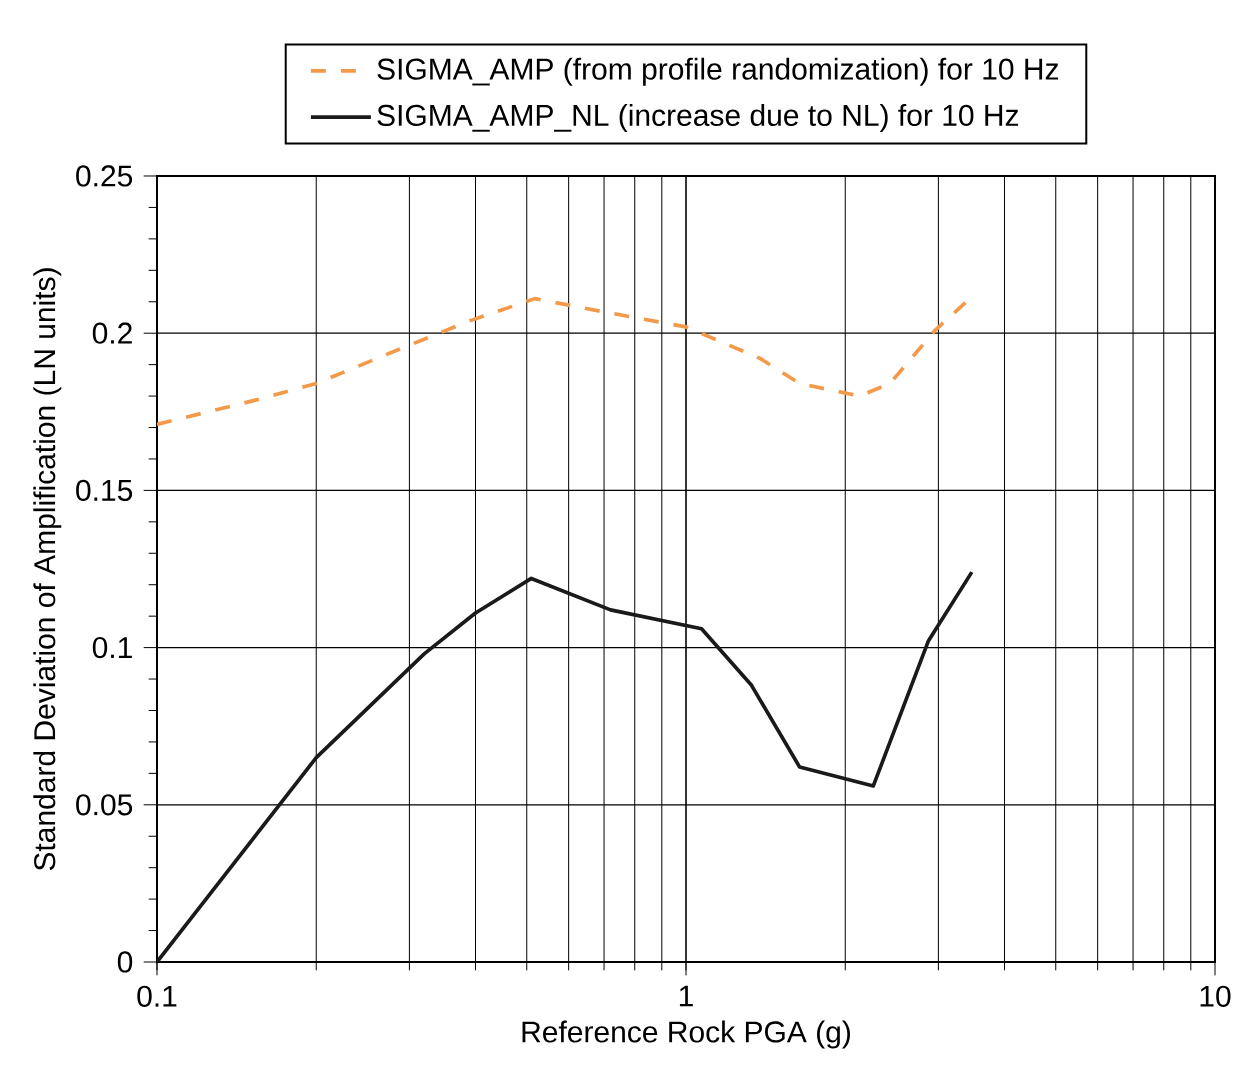  What do you see at coordinates (686, 996) in the screenshot?
I see `x-tick-label: 1` at bounding box center [686, 996].